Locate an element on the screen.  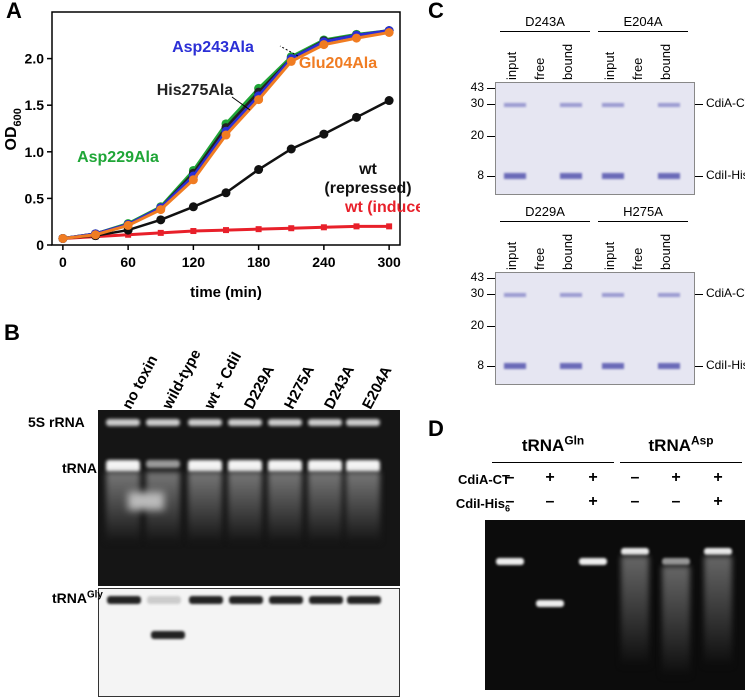
marker-label: 30 is located at coordinates (477, 293).